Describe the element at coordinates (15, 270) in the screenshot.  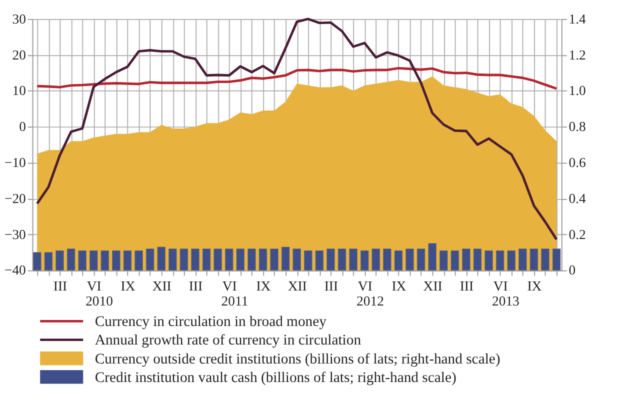
I see `y-tick-label: −40` at that location.